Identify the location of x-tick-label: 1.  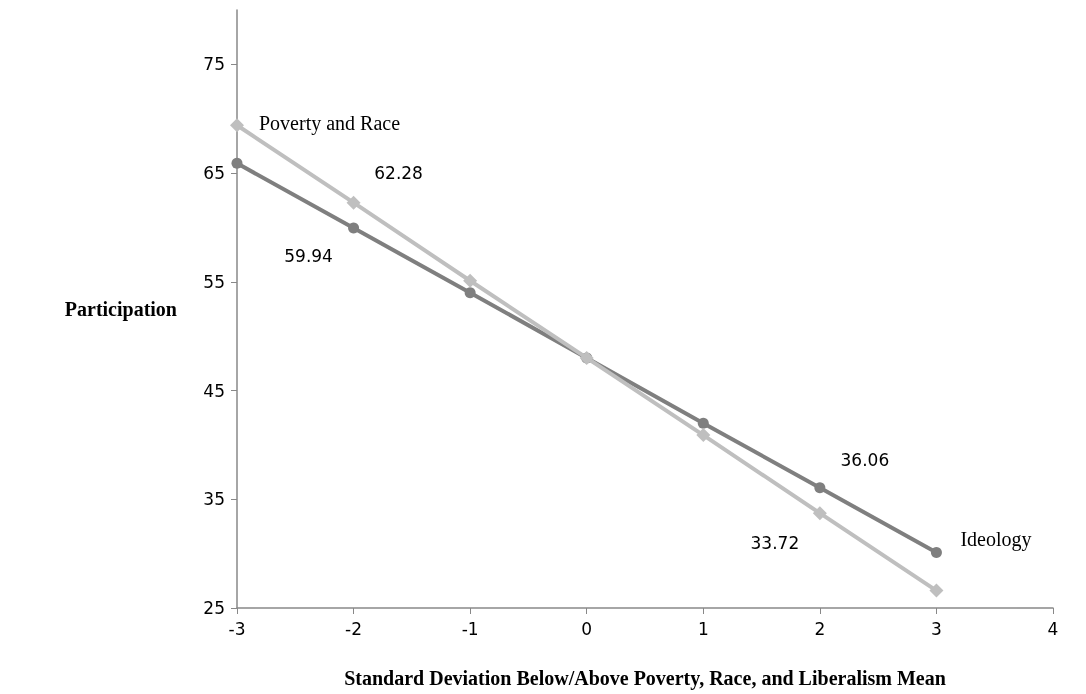
(703, 628).